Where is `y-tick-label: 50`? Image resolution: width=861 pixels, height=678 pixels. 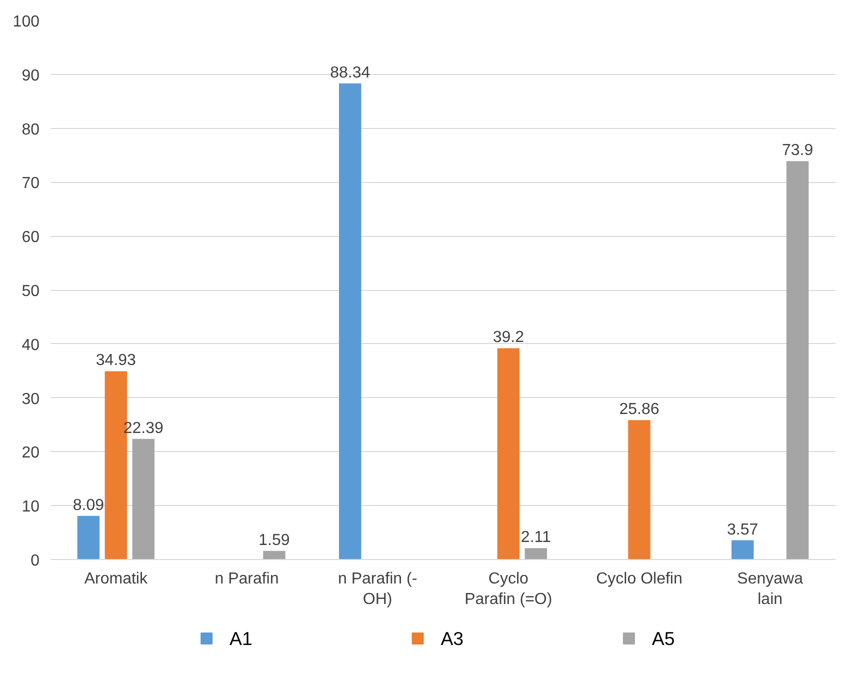
y-tick-label: 50 is located at coordinates (31, 291).